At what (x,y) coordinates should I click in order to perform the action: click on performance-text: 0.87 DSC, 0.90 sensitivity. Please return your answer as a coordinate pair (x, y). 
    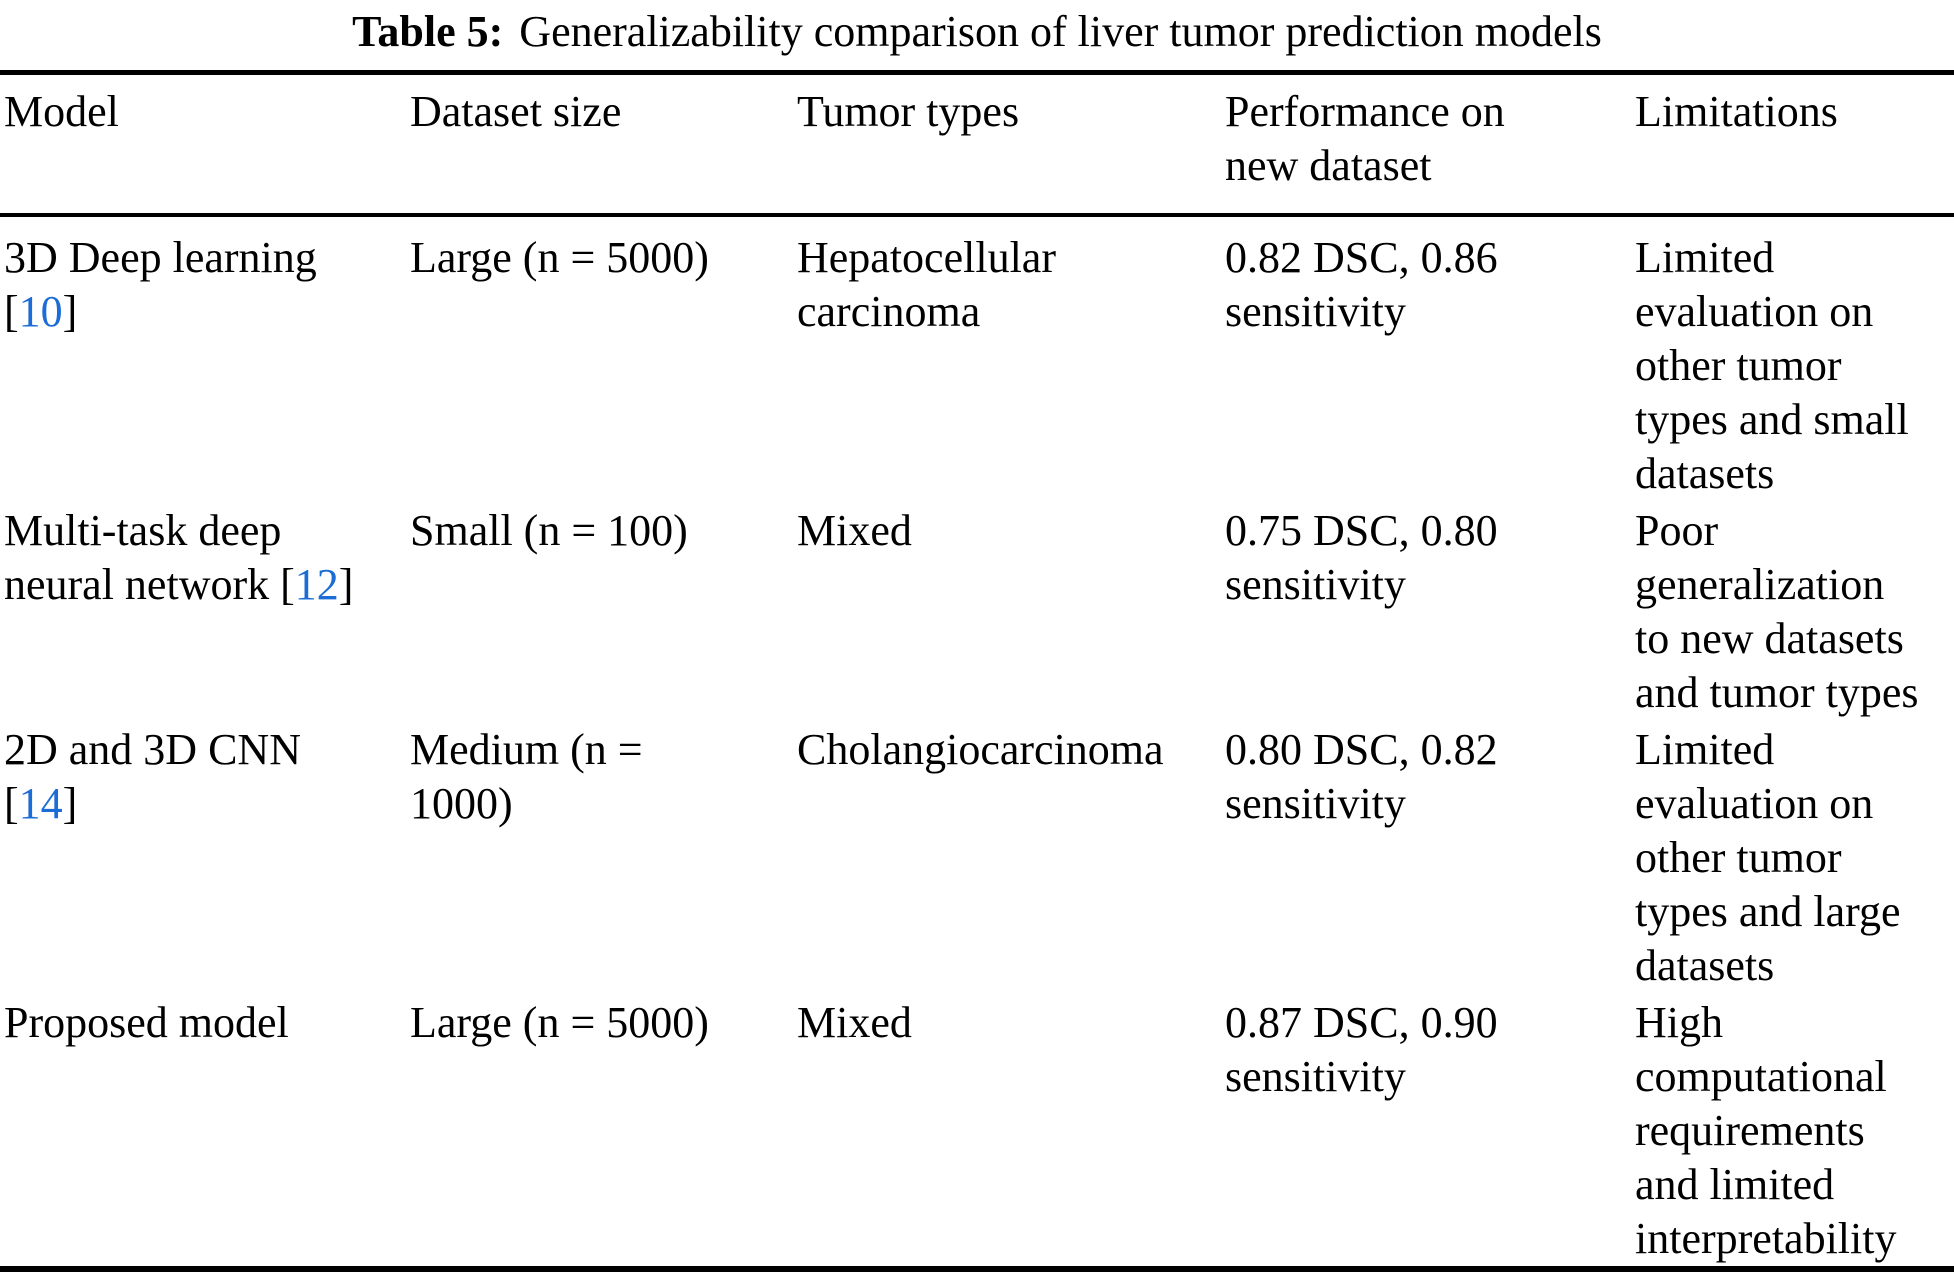
    Looking at the image, I should click on (1361, 1049).